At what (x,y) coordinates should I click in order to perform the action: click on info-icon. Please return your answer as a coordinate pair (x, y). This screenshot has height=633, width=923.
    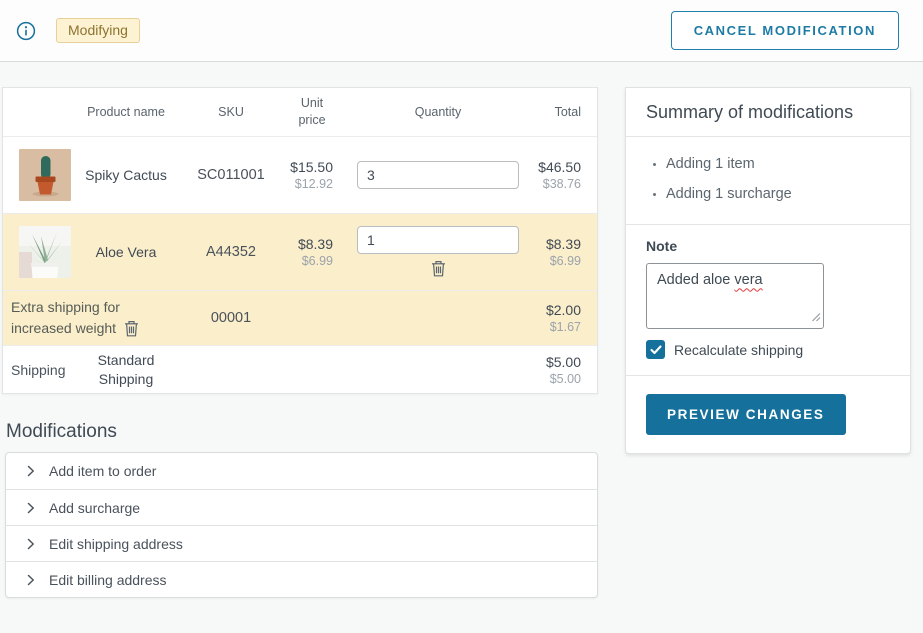
    Looking at the image, I should click on (26, 31).